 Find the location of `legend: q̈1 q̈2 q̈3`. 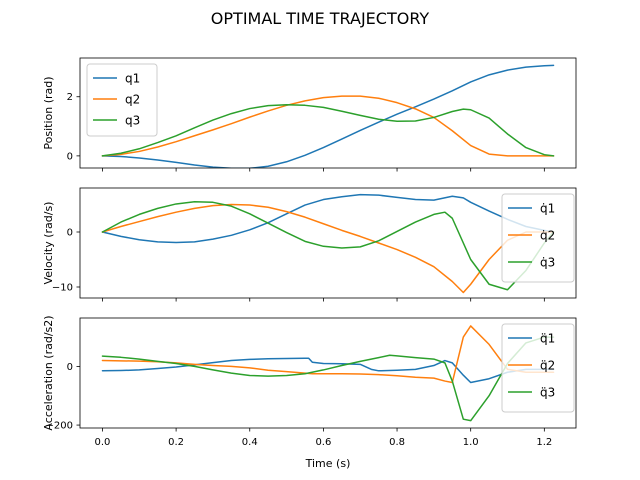

legend: q̈1 q̈2 q̈3 is located at coordinates (538, 368).